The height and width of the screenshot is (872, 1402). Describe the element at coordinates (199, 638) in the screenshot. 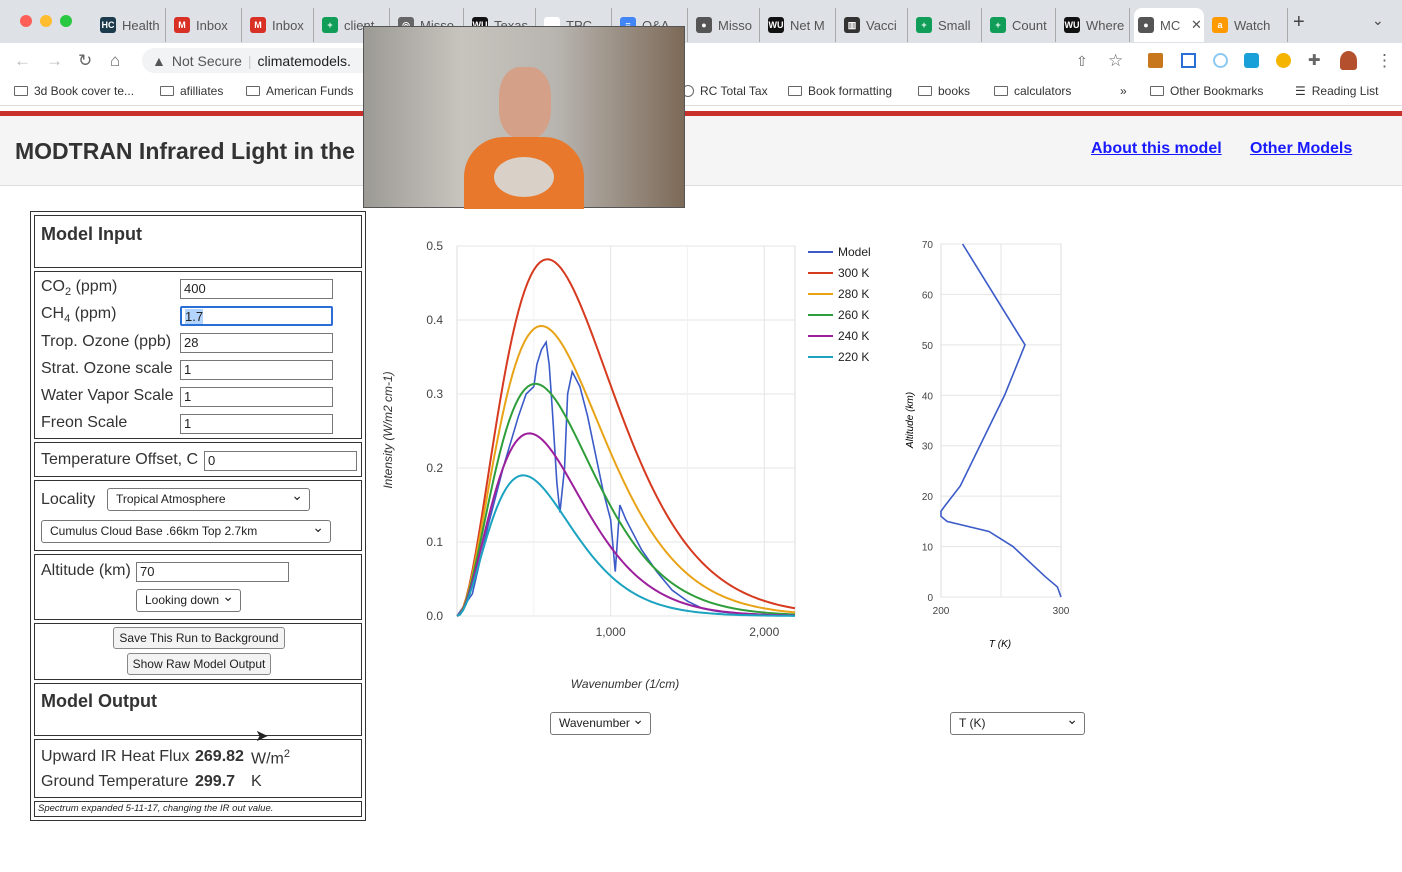

I see `save-run-button: Save This Run to Background` at that location.